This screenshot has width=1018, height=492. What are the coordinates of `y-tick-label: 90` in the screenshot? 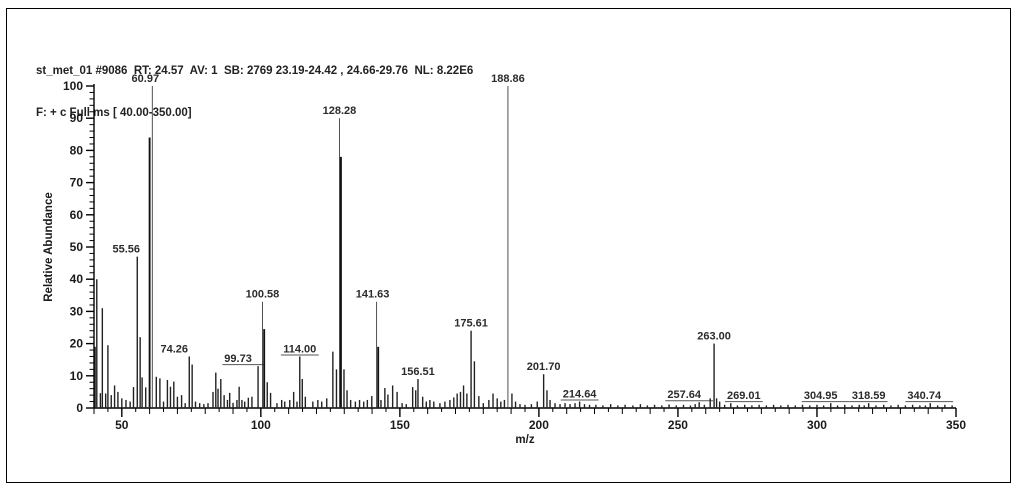 It's located at (77, 118).